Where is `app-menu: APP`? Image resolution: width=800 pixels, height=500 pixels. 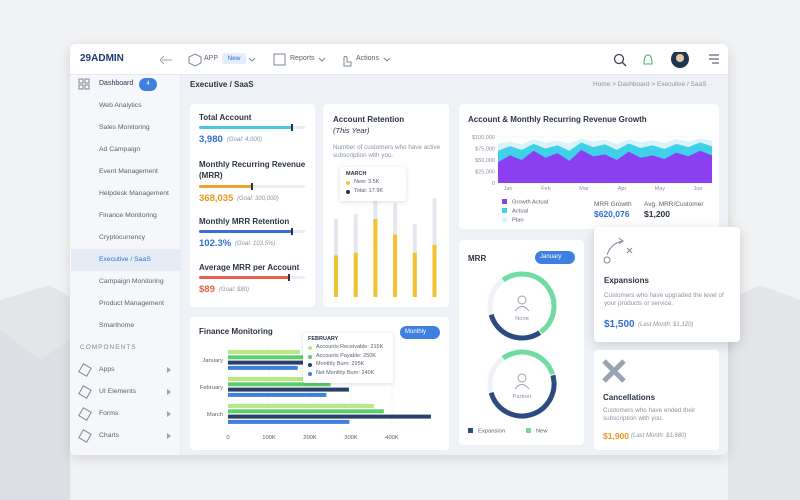 app-menu: APP is located at coordinates (211, 58).